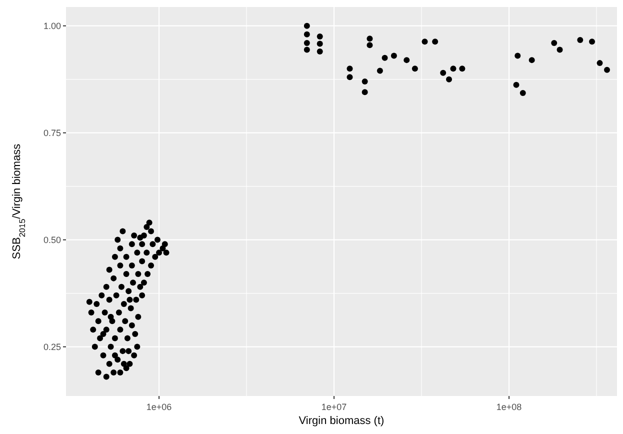  I want to click on x-tick-label: 1e+07, so click(334, 407).